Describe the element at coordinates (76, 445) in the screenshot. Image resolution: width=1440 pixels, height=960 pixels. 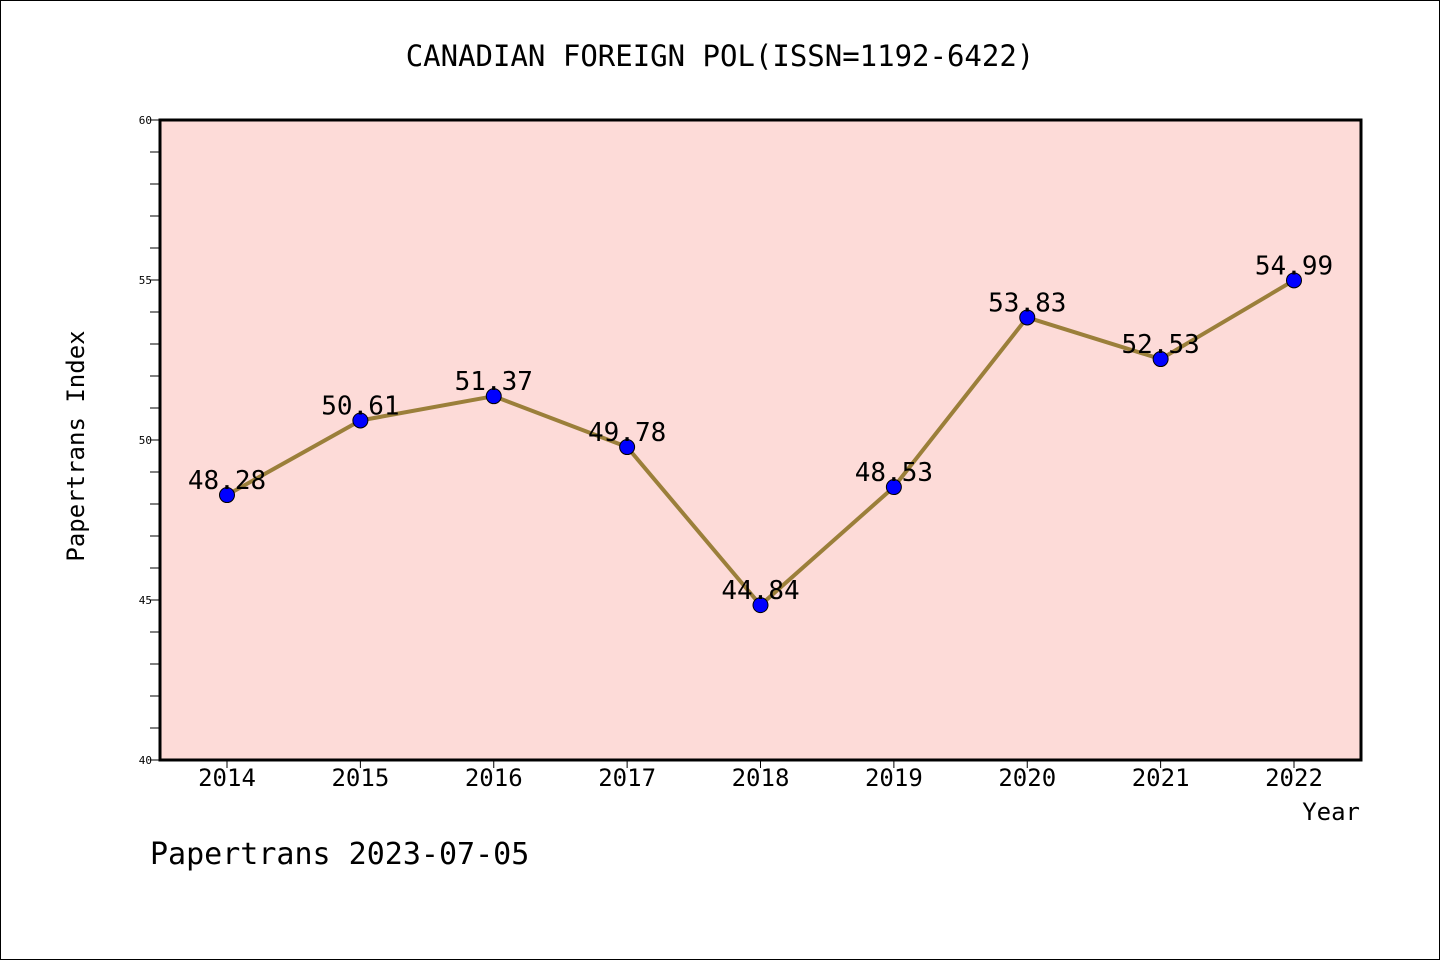
I see `y-axis-title: Papertrans Index` at that location.